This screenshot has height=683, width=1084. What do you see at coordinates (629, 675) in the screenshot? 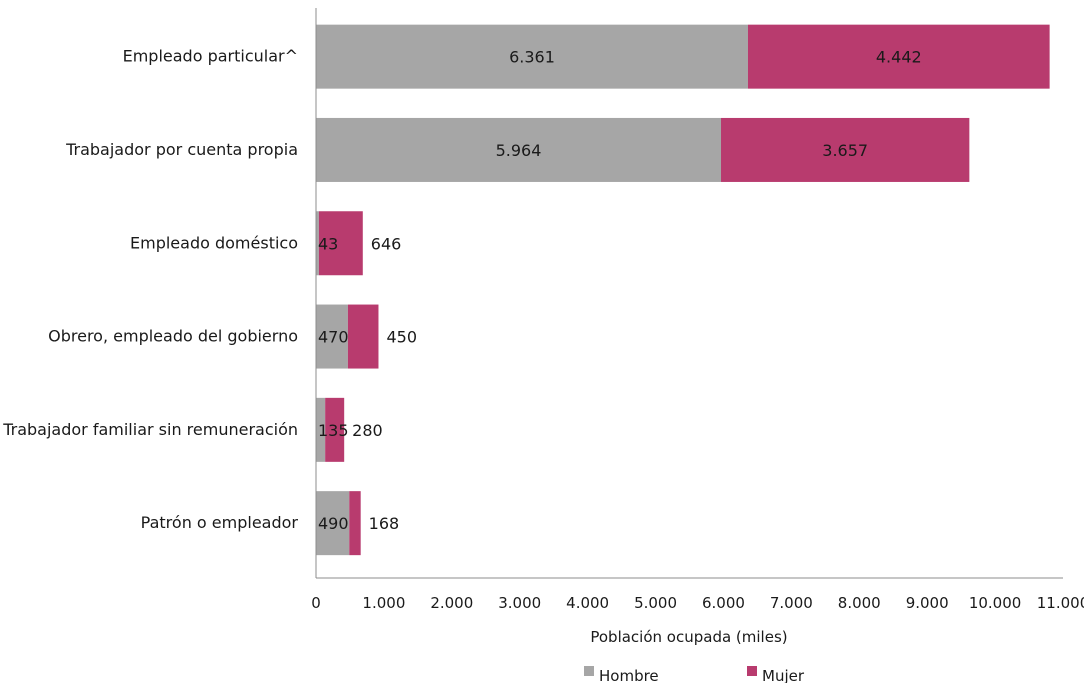
I see `legend-label: Hombre` at bounding box center [629, 675].